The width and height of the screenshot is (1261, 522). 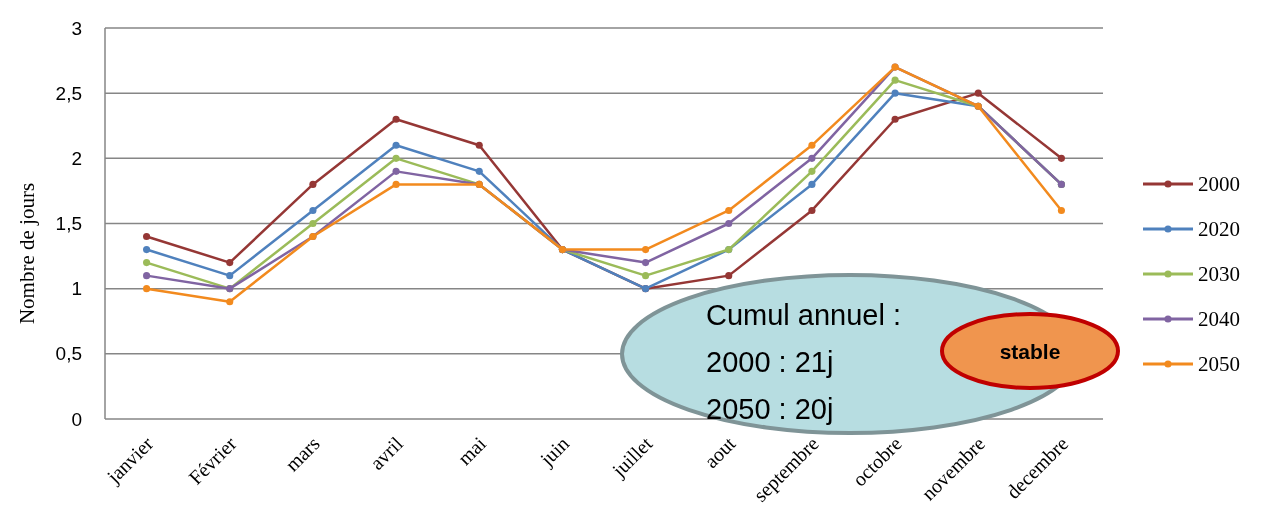 What do you see at coordinates (68, 354) in the screenshot?
I see `y-tick-label: 0,5` at bounding box center [68, 354].